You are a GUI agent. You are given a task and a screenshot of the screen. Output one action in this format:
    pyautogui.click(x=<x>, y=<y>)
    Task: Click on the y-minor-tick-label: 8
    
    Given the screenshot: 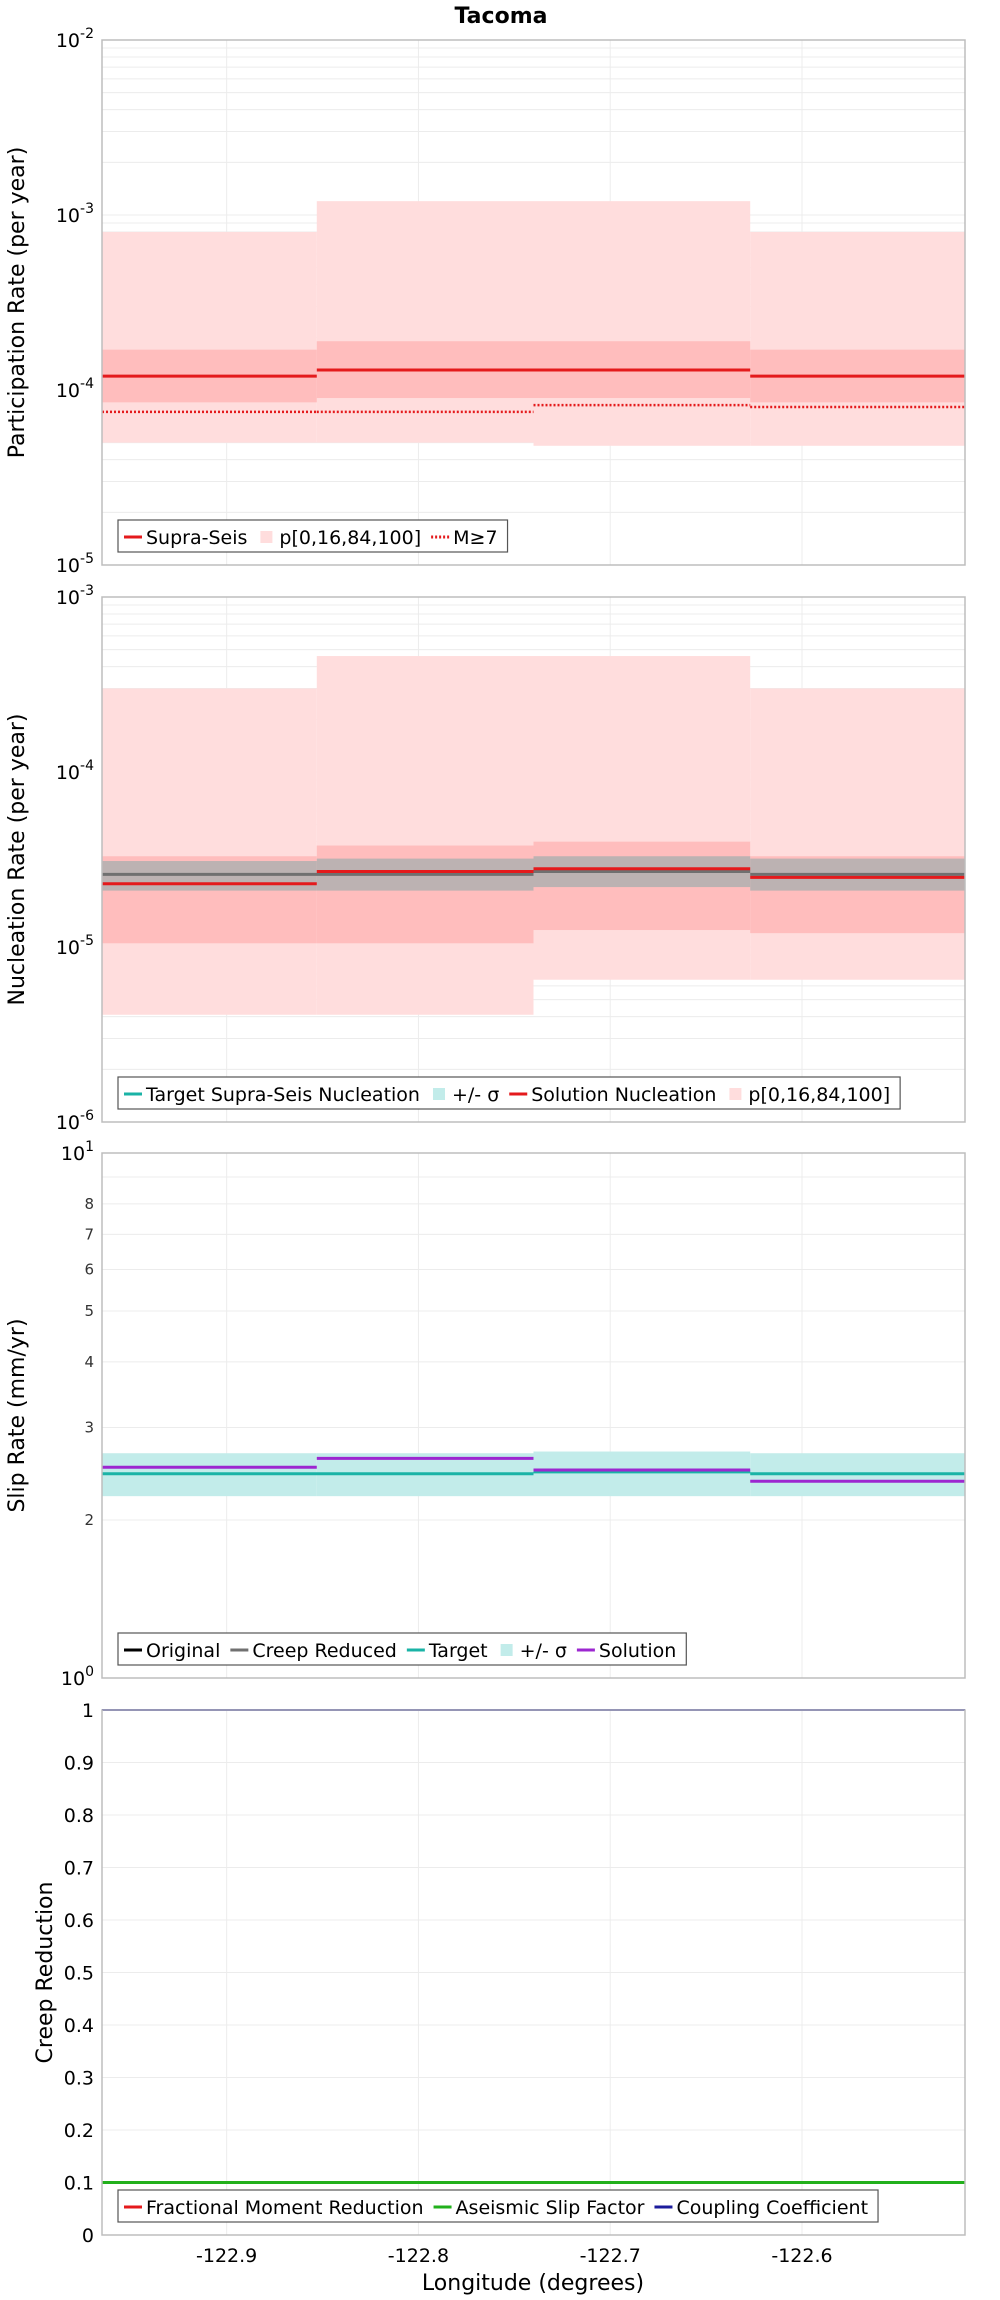 What is the action you would take?
    pyautogui.click(x=89, y=1204)
    